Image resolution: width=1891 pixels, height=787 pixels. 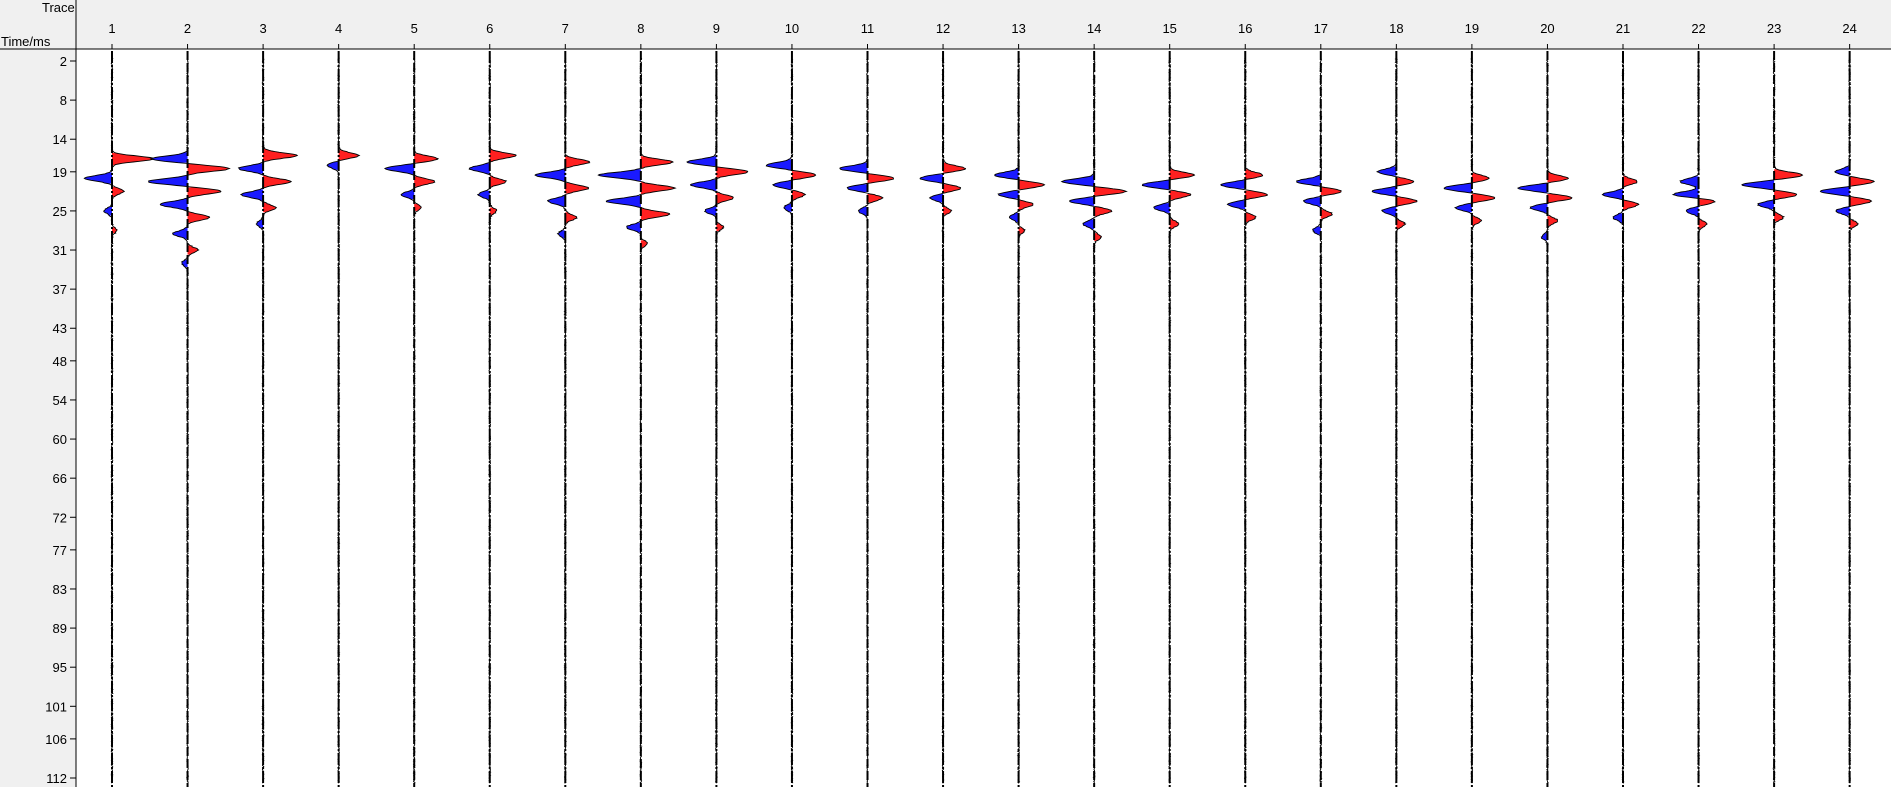 What do you see at coordinates (1774, 28) in the screenshot?
I see `trace-tick-label: 23` at bounding box center [1774, 28].